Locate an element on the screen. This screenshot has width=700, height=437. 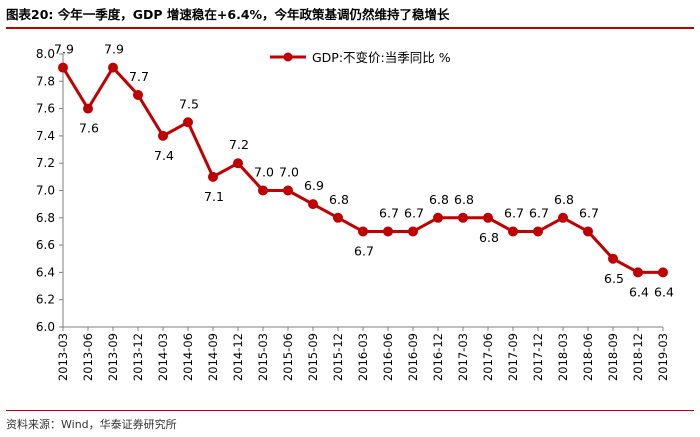
x-tick-label: 2016-03 is located at coordinates (363, 357).